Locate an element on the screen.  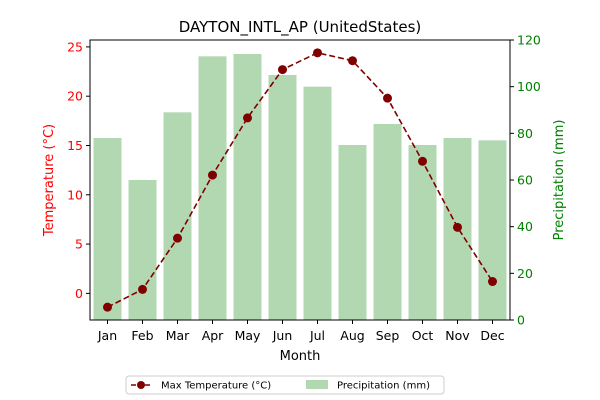
left-tick-label: 0 is located at coordinates (79, 293).